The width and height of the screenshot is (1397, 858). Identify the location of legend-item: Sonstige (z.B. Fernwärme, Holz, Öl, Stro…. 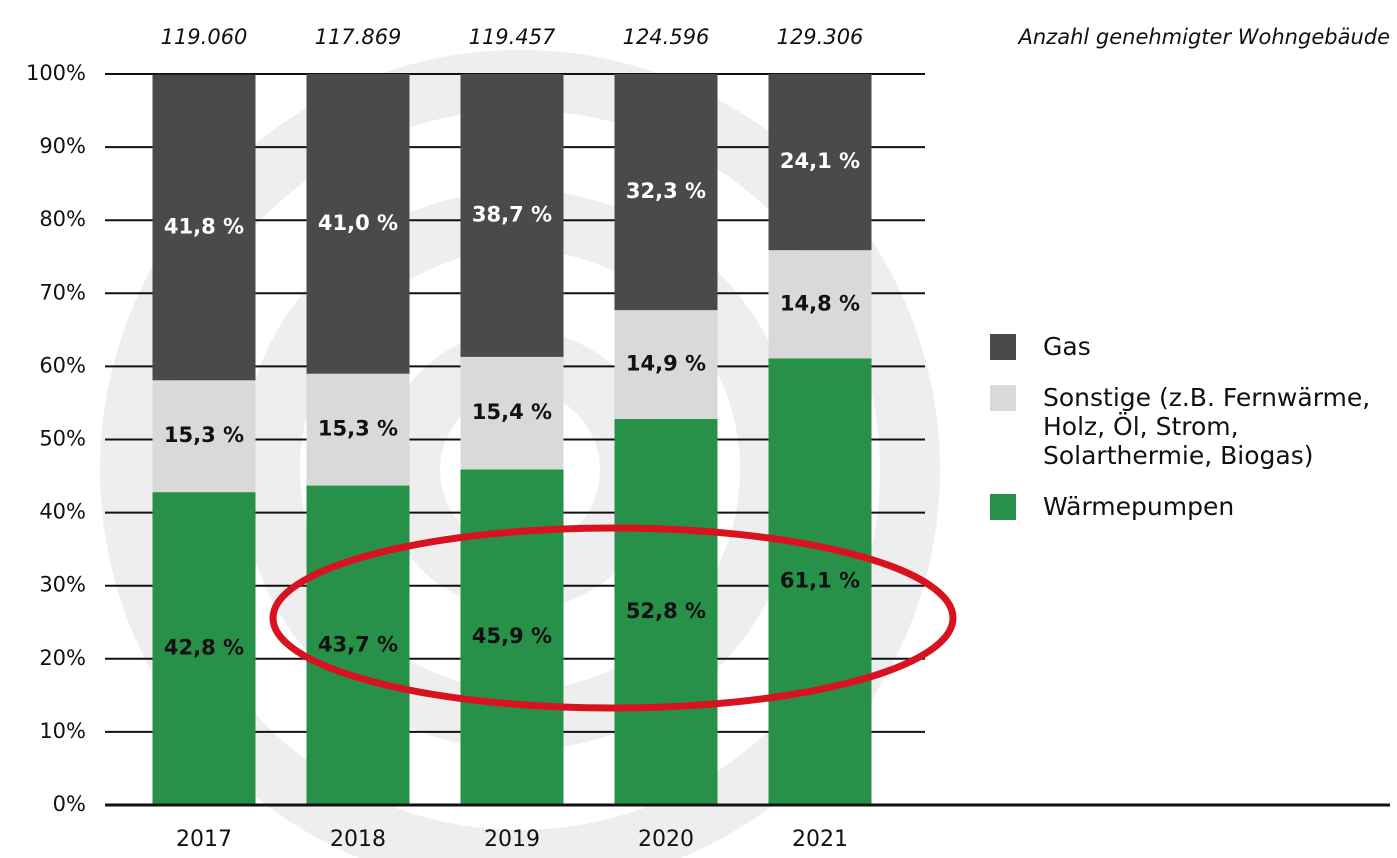
(1190, 426).